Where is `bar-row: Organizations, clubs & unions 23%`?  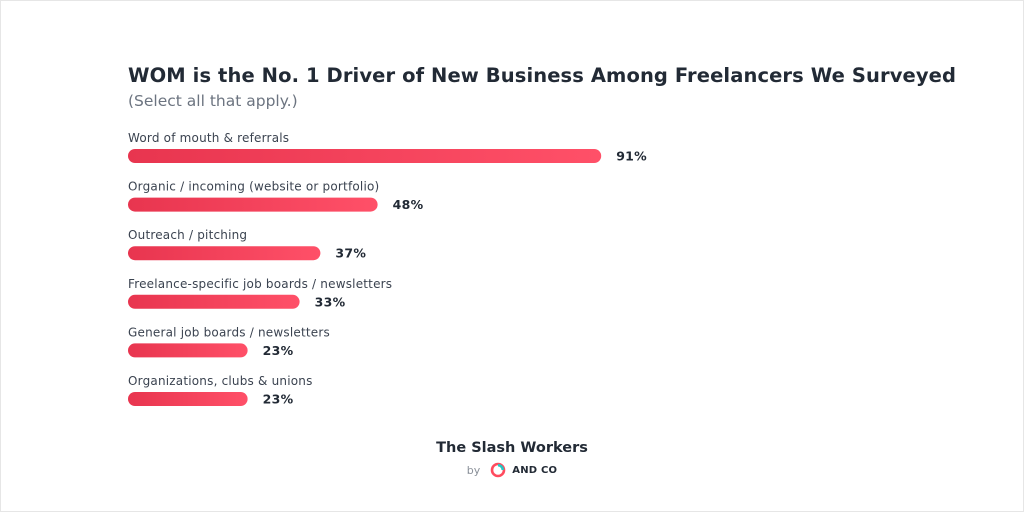 bar-row: Organizations, clubs & unions 23% is located at coordinates (220, 390).